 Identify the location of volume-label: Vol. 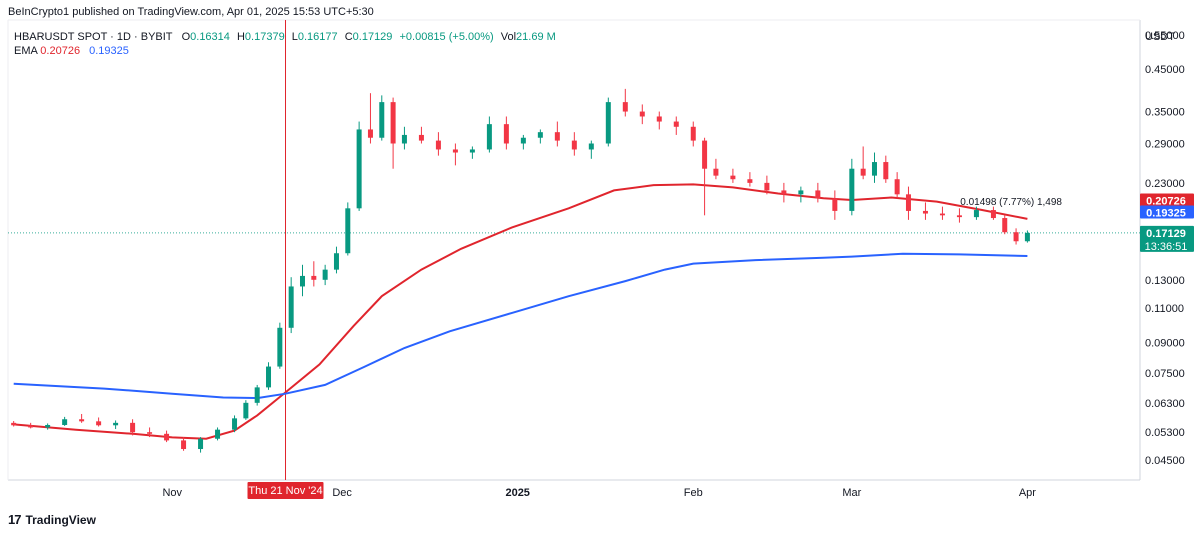
(508, 37).